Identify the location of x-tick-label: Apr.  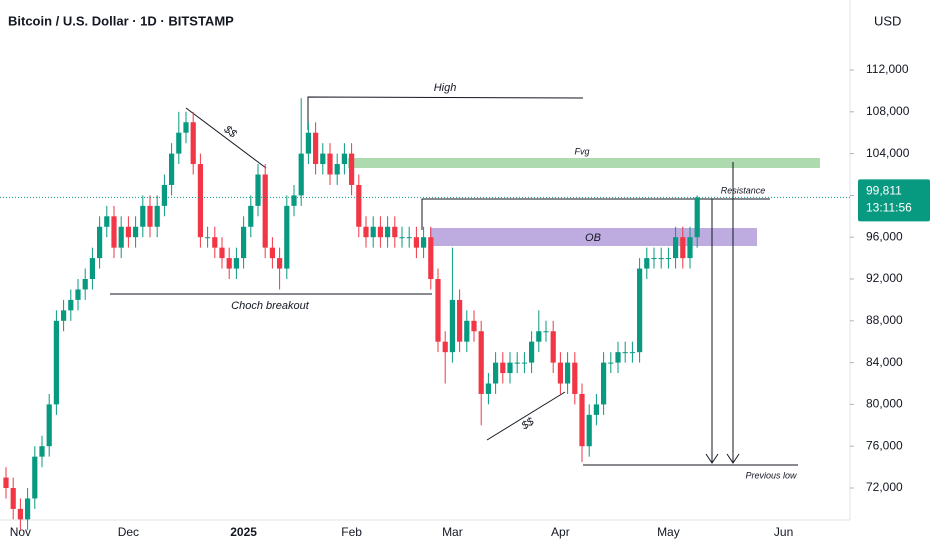
(560, 532).